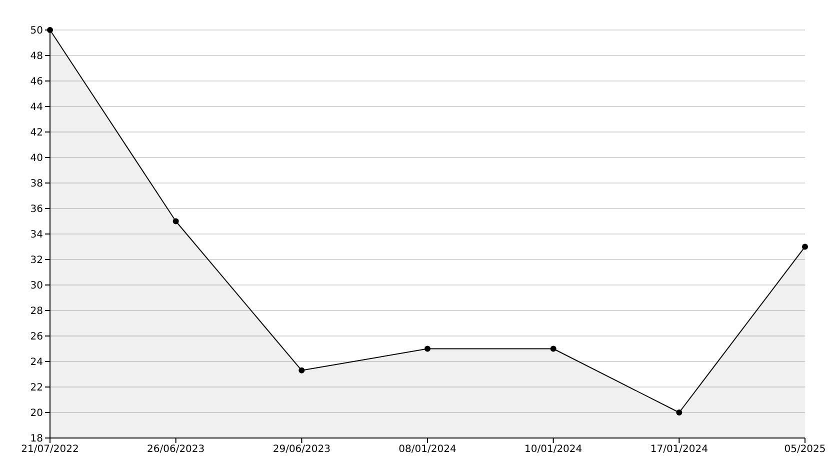  Describe the element at coordinates (36, 388) in the screenshot. I see `y-tick-label: 22` at that location.